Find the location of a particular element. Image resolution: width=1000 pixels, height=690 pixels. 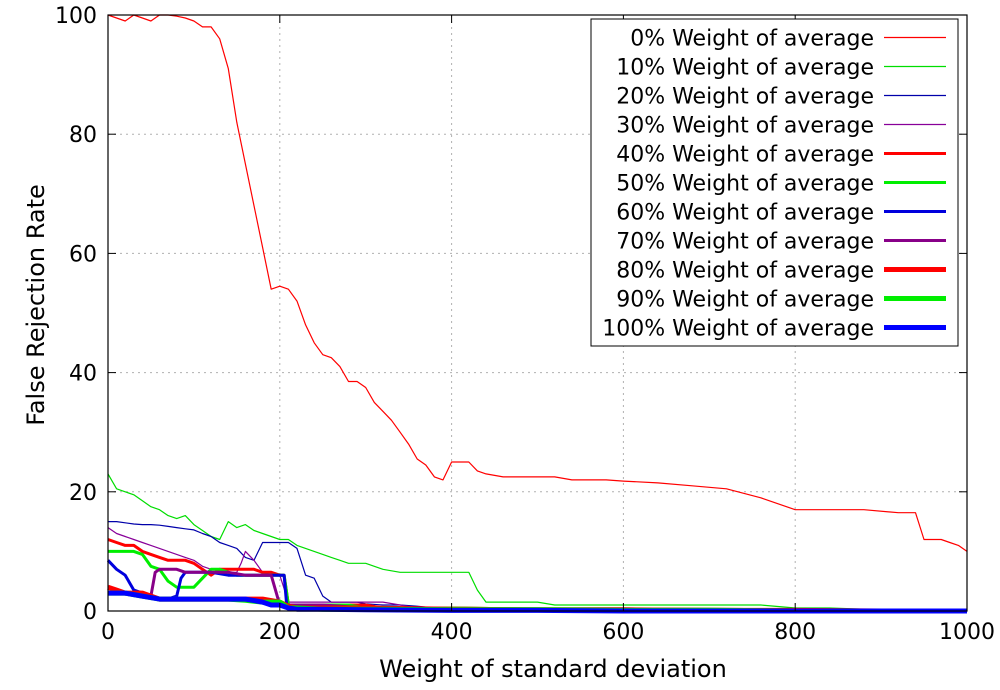

legend-item: 20% Weight of average is located at coordinates (781, 97).